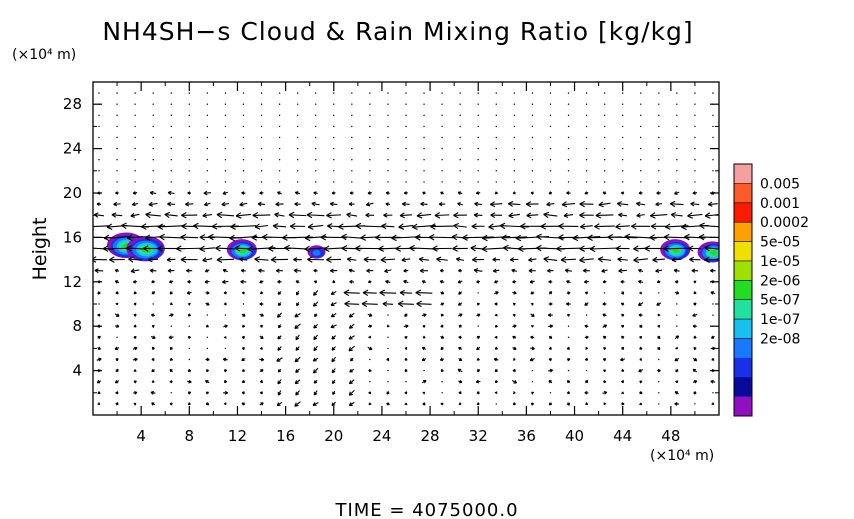 This screenshot has height=519, width=854. I want to click on y-axis-label: Height, so click(40, 249).